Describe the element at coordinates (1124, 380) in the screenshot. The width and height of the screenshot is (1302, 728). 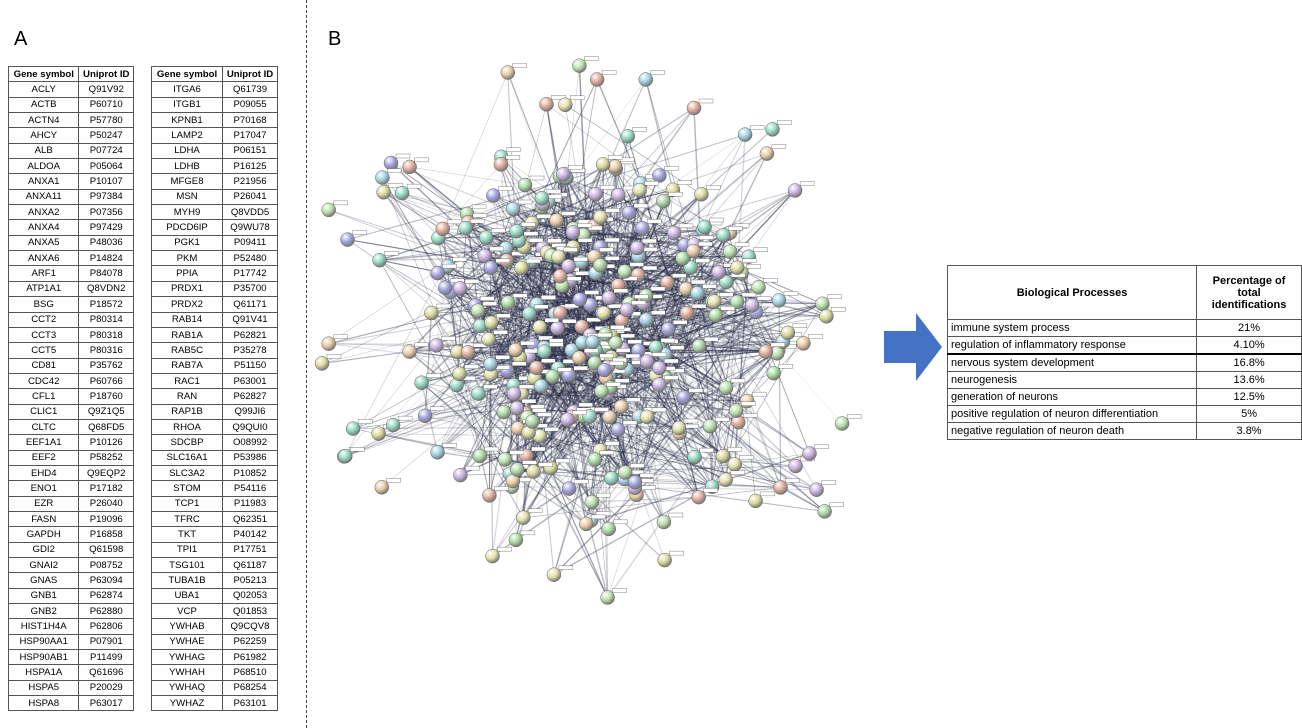
I see `table-row: neurogenesis 13.6%` at that location.